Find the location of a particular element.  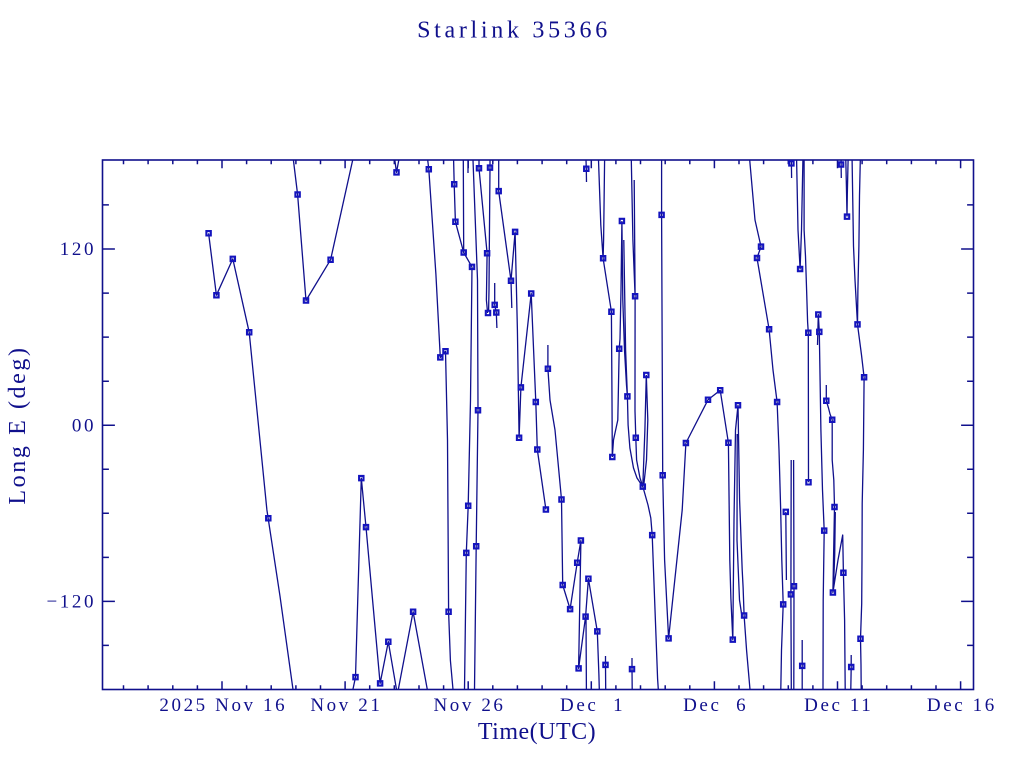

svg-text: −120 is located at coordinates (71, 602).